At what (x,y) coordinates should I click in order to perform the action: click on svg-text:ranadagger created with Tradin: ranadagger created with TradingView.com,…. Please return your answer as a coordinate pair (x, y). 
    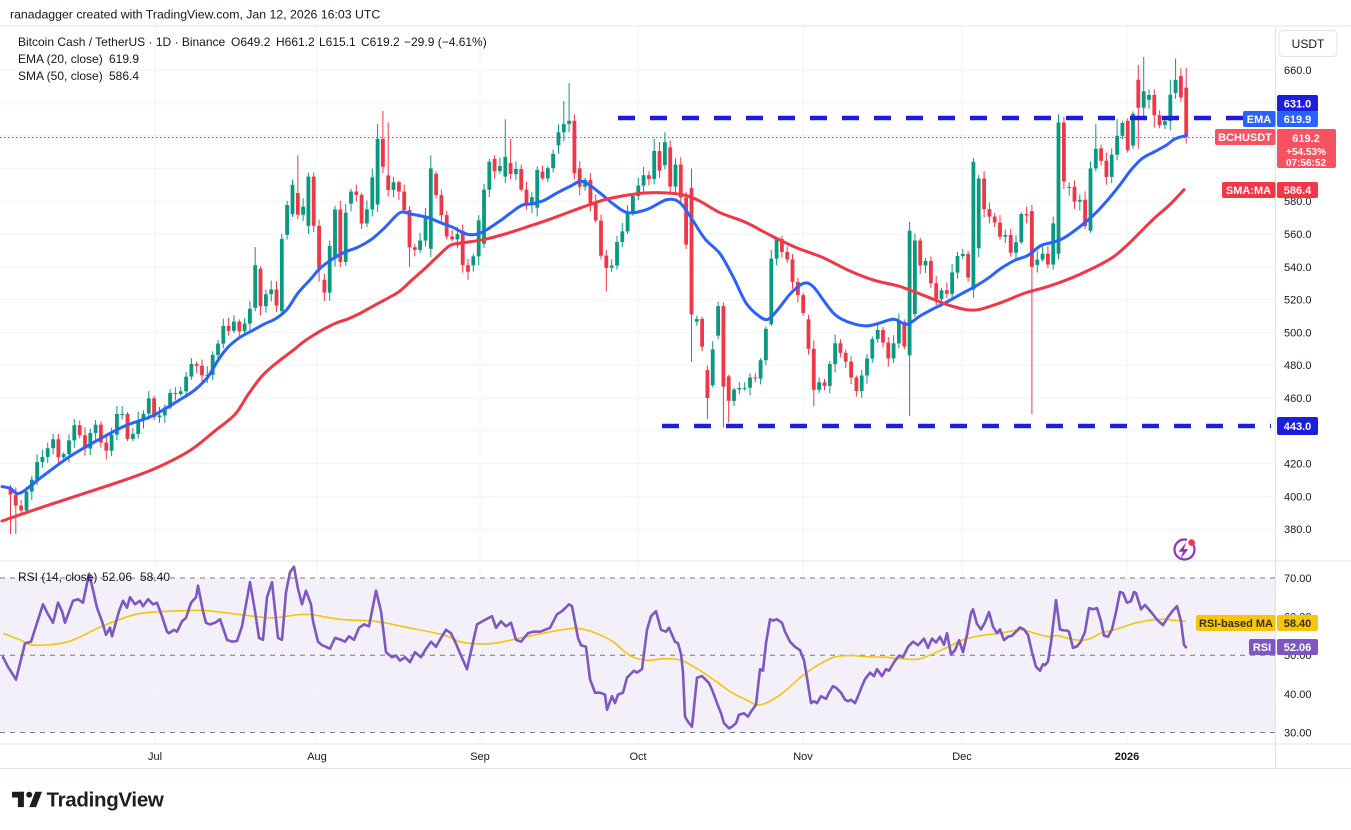
    Looking at the image, I should click on (195, 15).